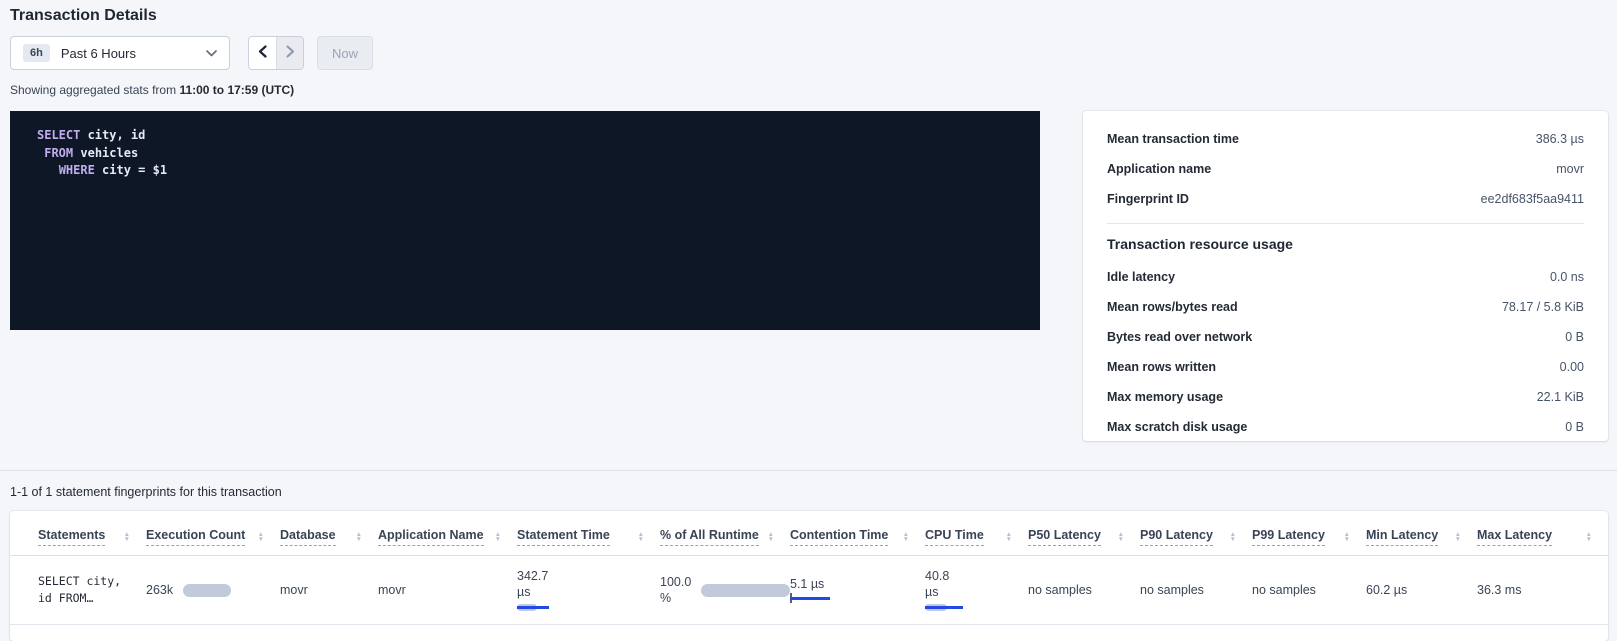  What do you see at coordinates (588, 590) in the screenshot?
I see `statement-time-cell: 342.7 µs` at bounding box center [588, 590].